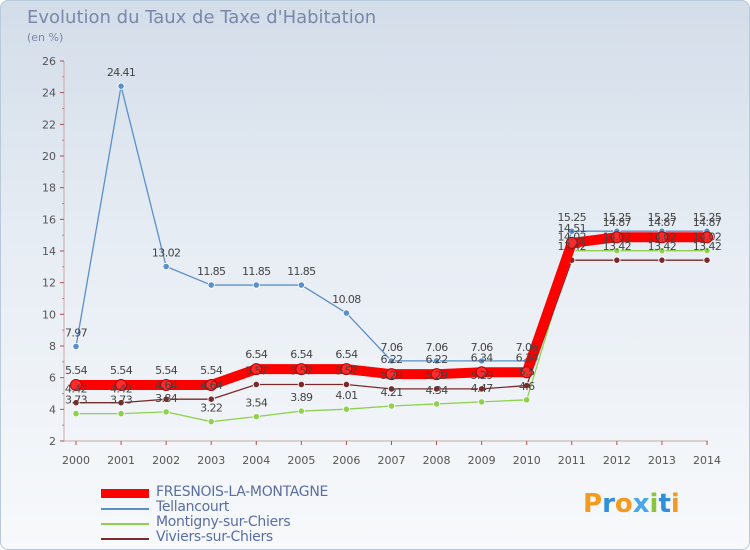  What do you see at coordinates (223, 522) in the screenshot?
I see `legend-label-montigny: Montigny-sur-Chiers` at bounding box center [223, 522].